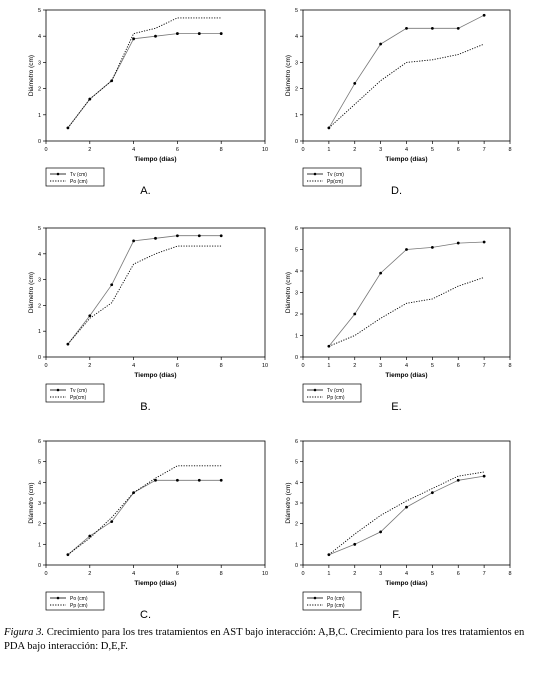 This screenshot has width=540, height=675. What do you see at coordinates (24, 632) in the screenshot?
I see `caption-label: Figura 3.` at bounding box center [24, 632].